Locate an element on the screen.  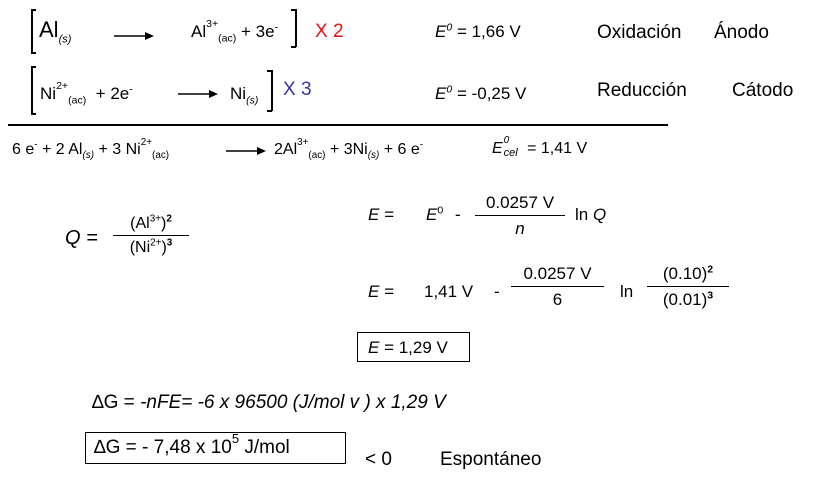
reaction1-multiplier: X 2 is located at coordinates (329, 31).